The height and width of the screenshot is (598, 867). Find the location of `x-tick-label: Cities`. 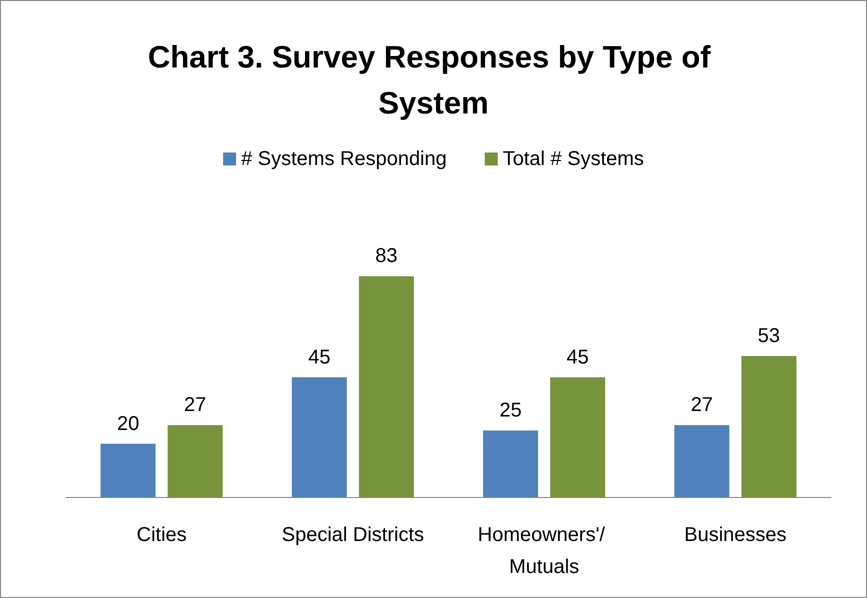

x-tick-label: Cities is located at coordinates (161, 535).